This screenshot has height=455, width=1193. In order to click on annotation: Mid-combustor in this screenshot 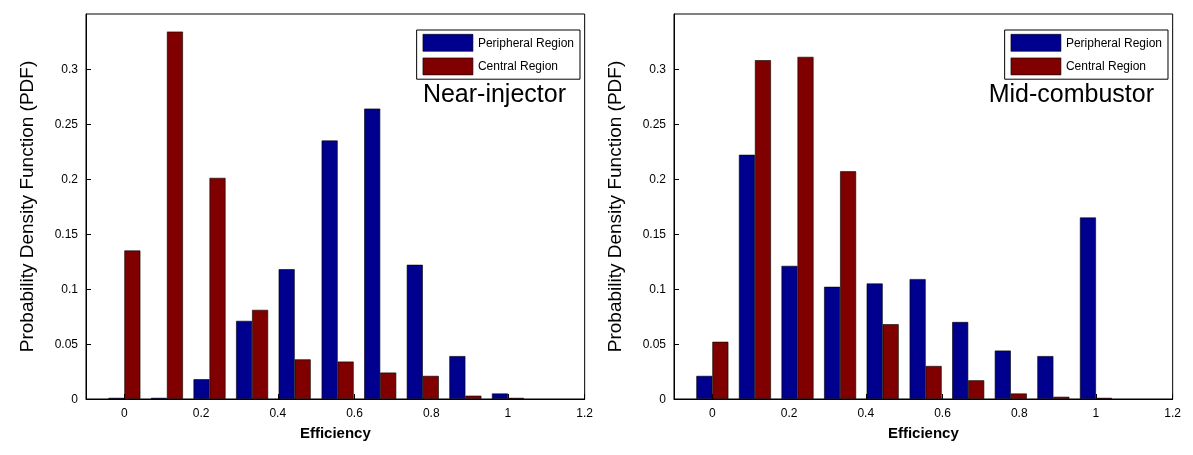, I will do `click(1071, 92)`.